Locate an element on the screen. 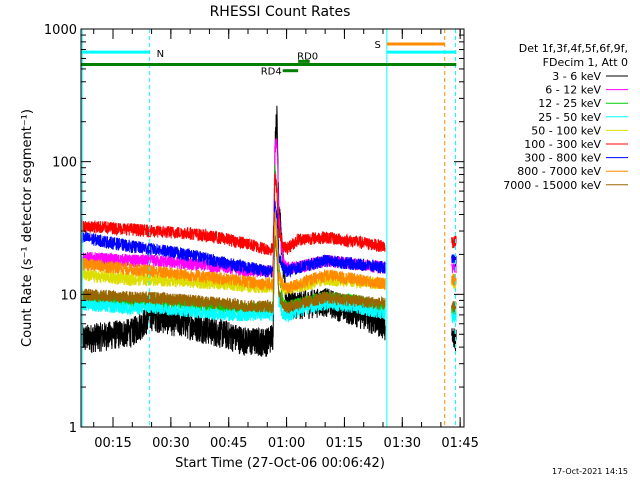  x-tick-label-3: 01:00 is located at coordinates (286, 443).